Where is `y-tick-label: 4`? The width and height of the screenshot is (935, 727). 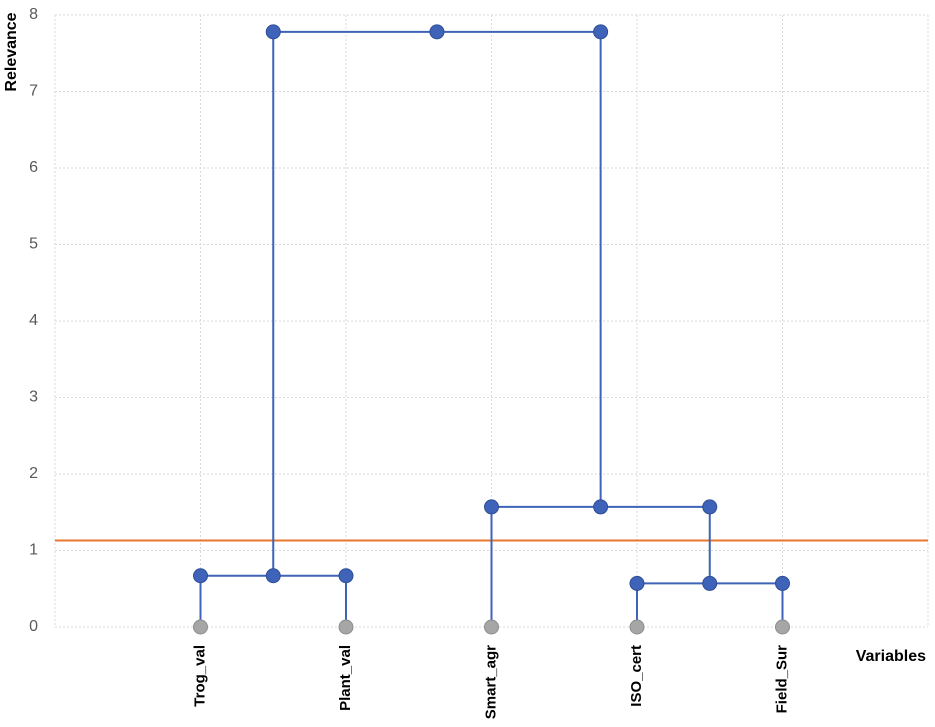 y-tick-label: 4 is located at coordinates (33, 320).